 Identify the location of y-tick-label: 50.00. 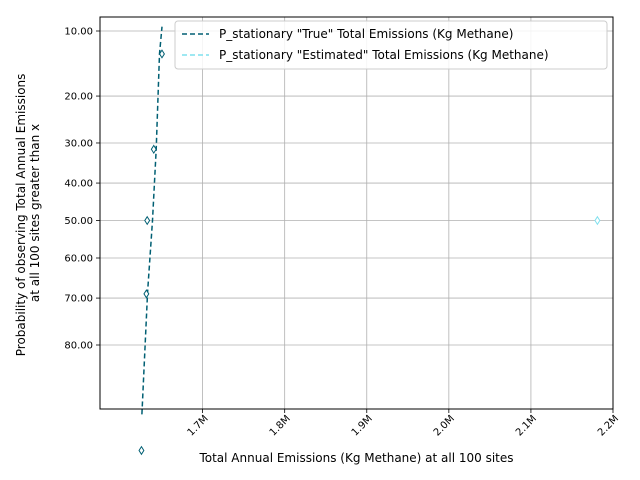
(78, 221).